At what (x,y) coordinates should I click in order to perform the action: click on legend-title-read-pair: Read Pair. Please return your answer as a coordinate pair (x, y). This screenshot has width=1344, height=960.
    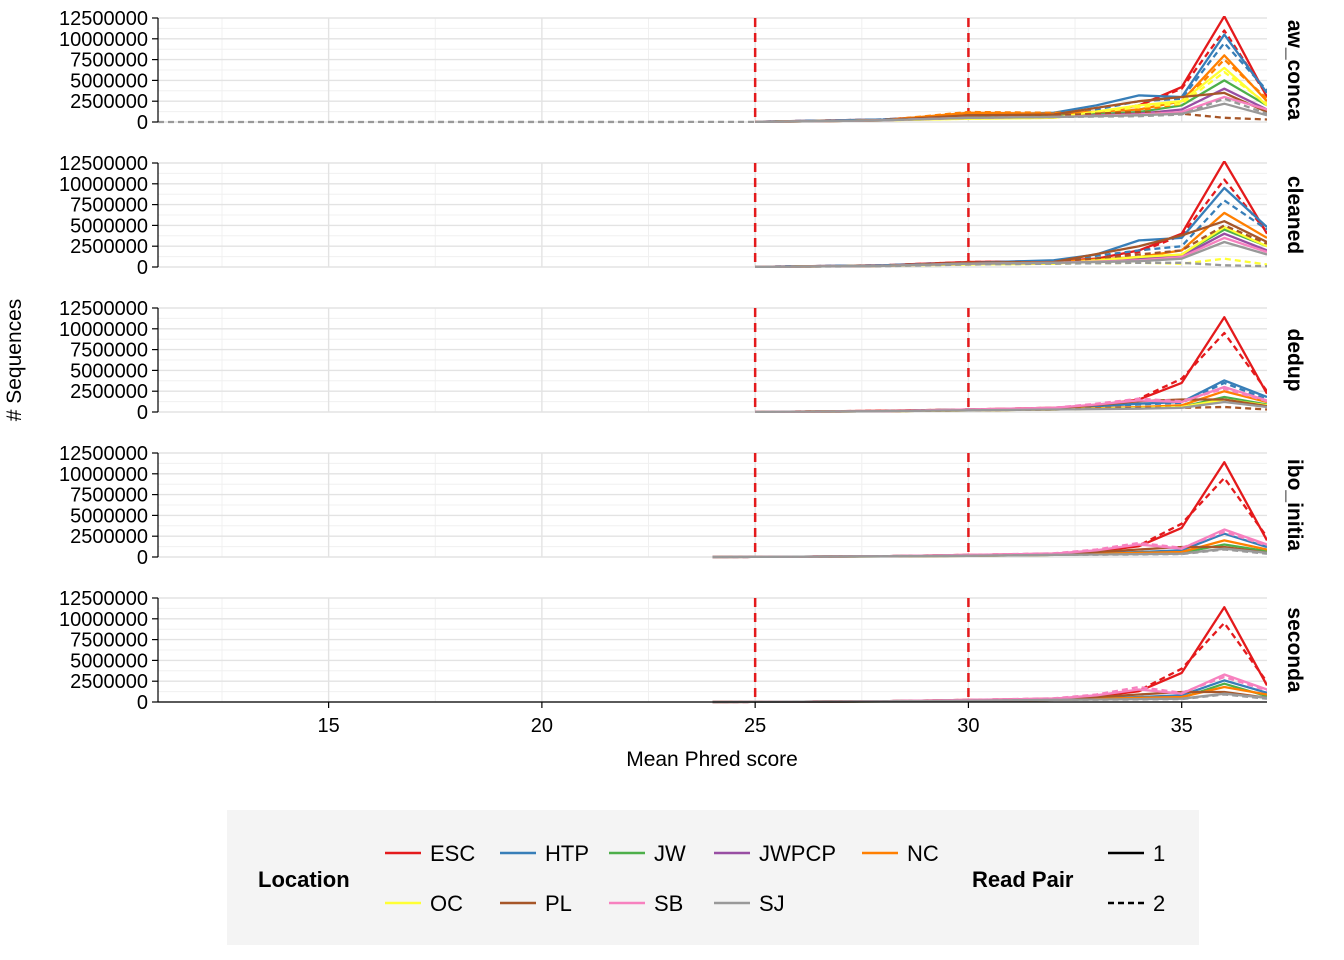
    Looking at the image, I should click on (1023, 879).